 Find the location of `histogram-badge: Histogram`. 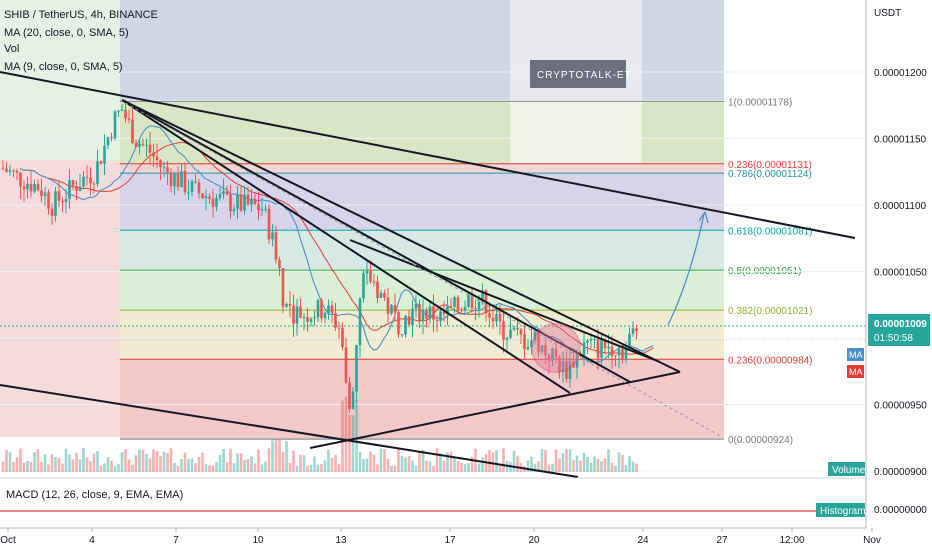

histogram-badge: Histogram is located at coordinates (841, 510).